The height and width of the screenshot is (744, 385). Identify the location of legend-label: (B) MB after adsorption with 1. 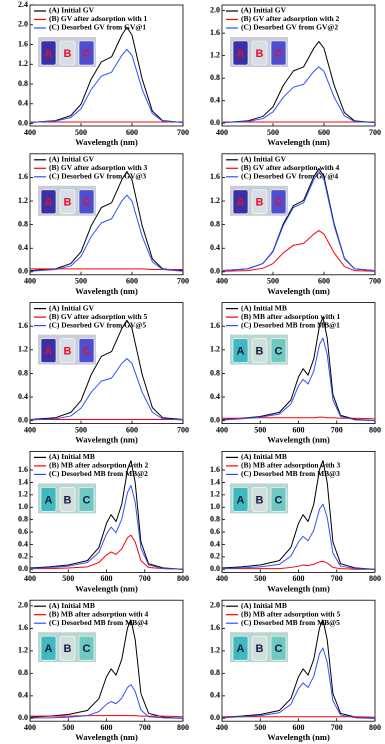
(290, 316).